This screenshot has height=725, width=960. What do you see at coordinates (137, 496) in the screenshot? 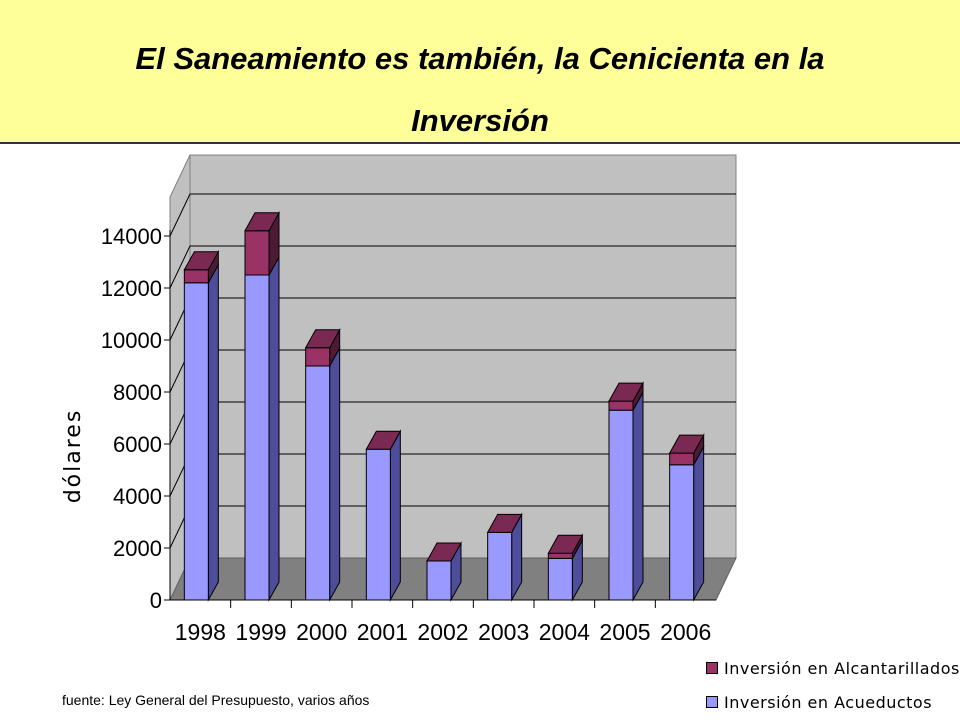
I see `y-tick-label: 4000` at bounding box center [137, 496].